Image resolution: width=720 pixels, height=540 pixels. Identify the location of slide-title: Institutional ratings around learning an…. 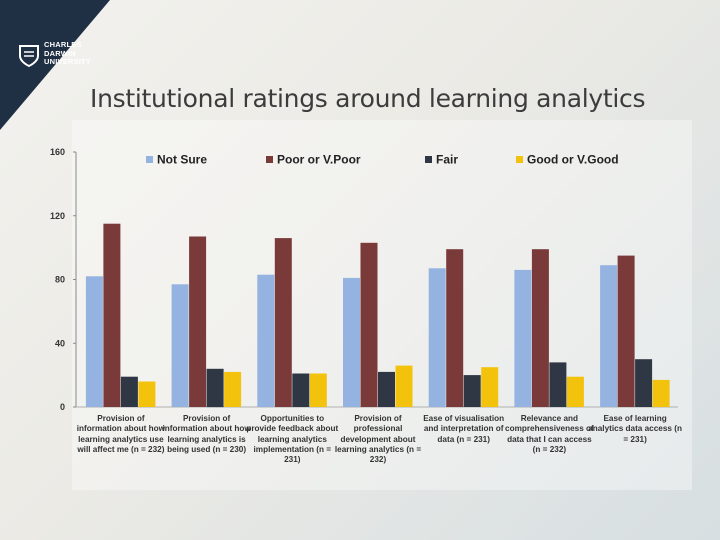
(368, 98).